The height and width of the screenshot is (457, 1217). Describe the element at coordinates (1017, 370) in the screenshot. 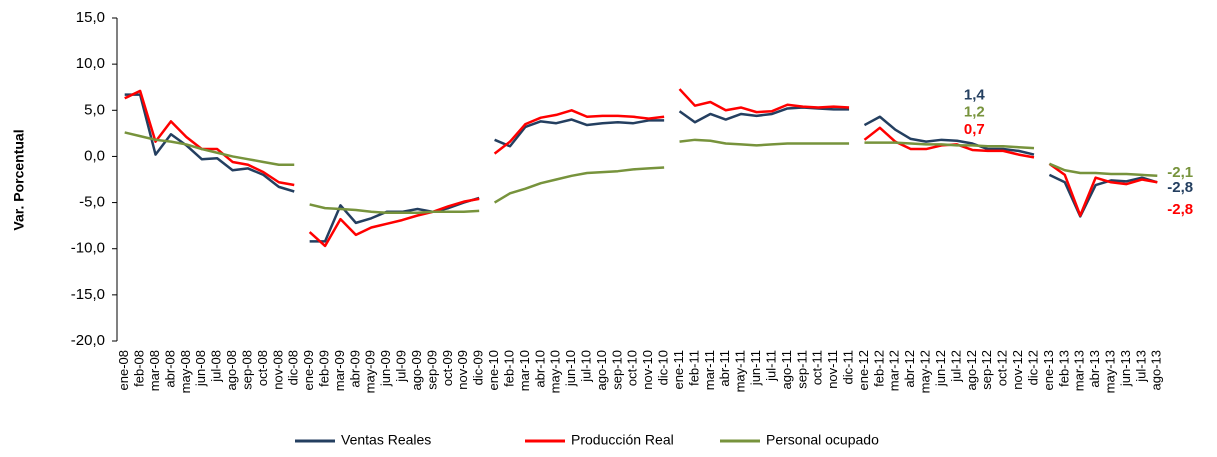

I see `x-tick-label: nov-12` at that location.